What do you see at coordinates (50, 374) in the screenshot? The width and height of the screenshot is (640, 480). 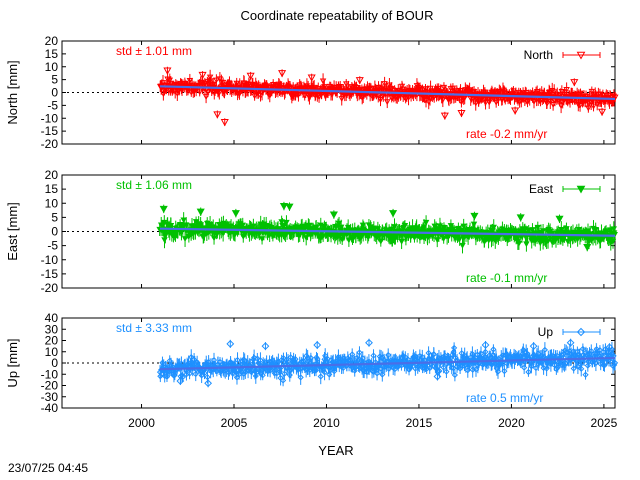 I see `up-ytick-label: -10` at bounding box center [50, 374].